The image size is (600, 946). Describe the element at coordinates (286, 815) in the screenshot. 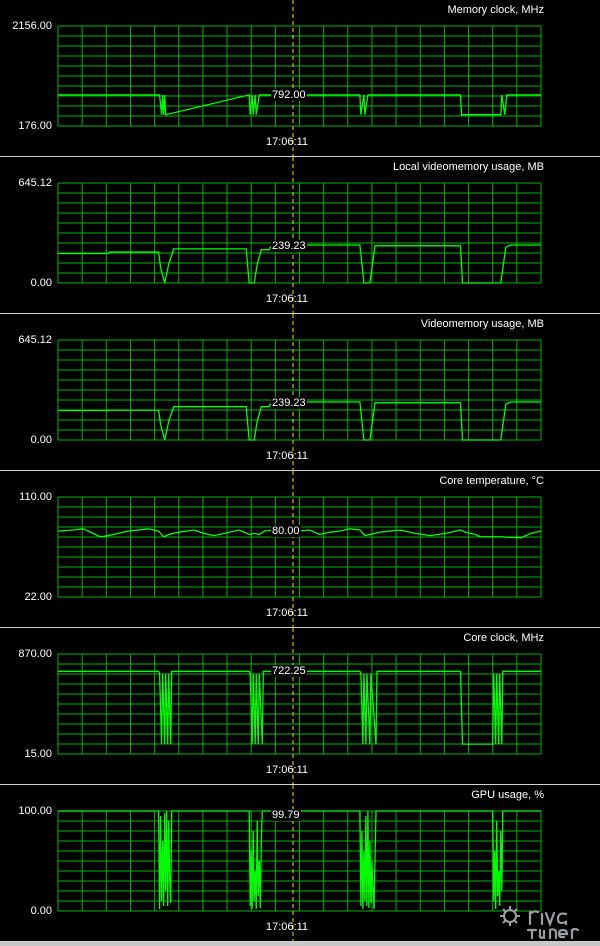

I see `cursor-value-label: 99.79` at that location.